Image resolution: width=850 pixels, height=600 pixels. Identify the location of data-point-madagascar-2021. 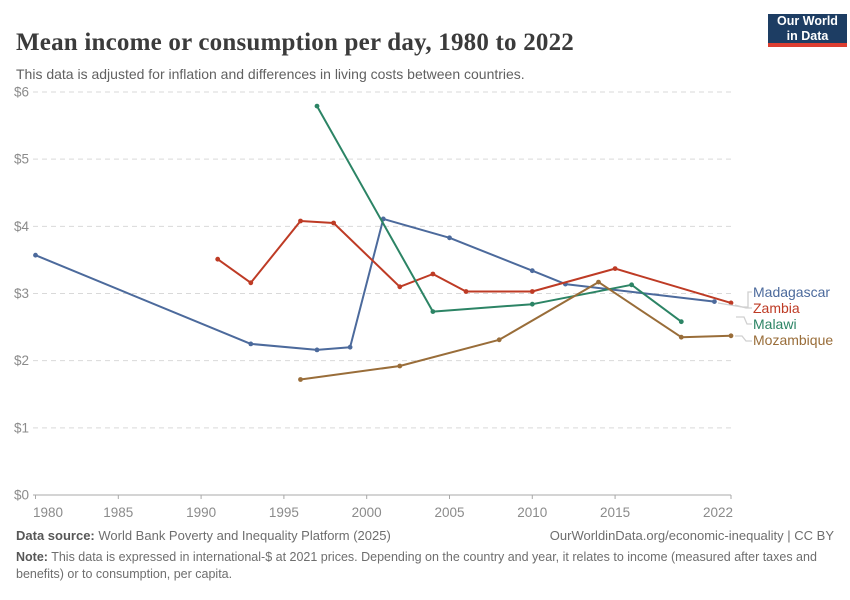
(714, 301).